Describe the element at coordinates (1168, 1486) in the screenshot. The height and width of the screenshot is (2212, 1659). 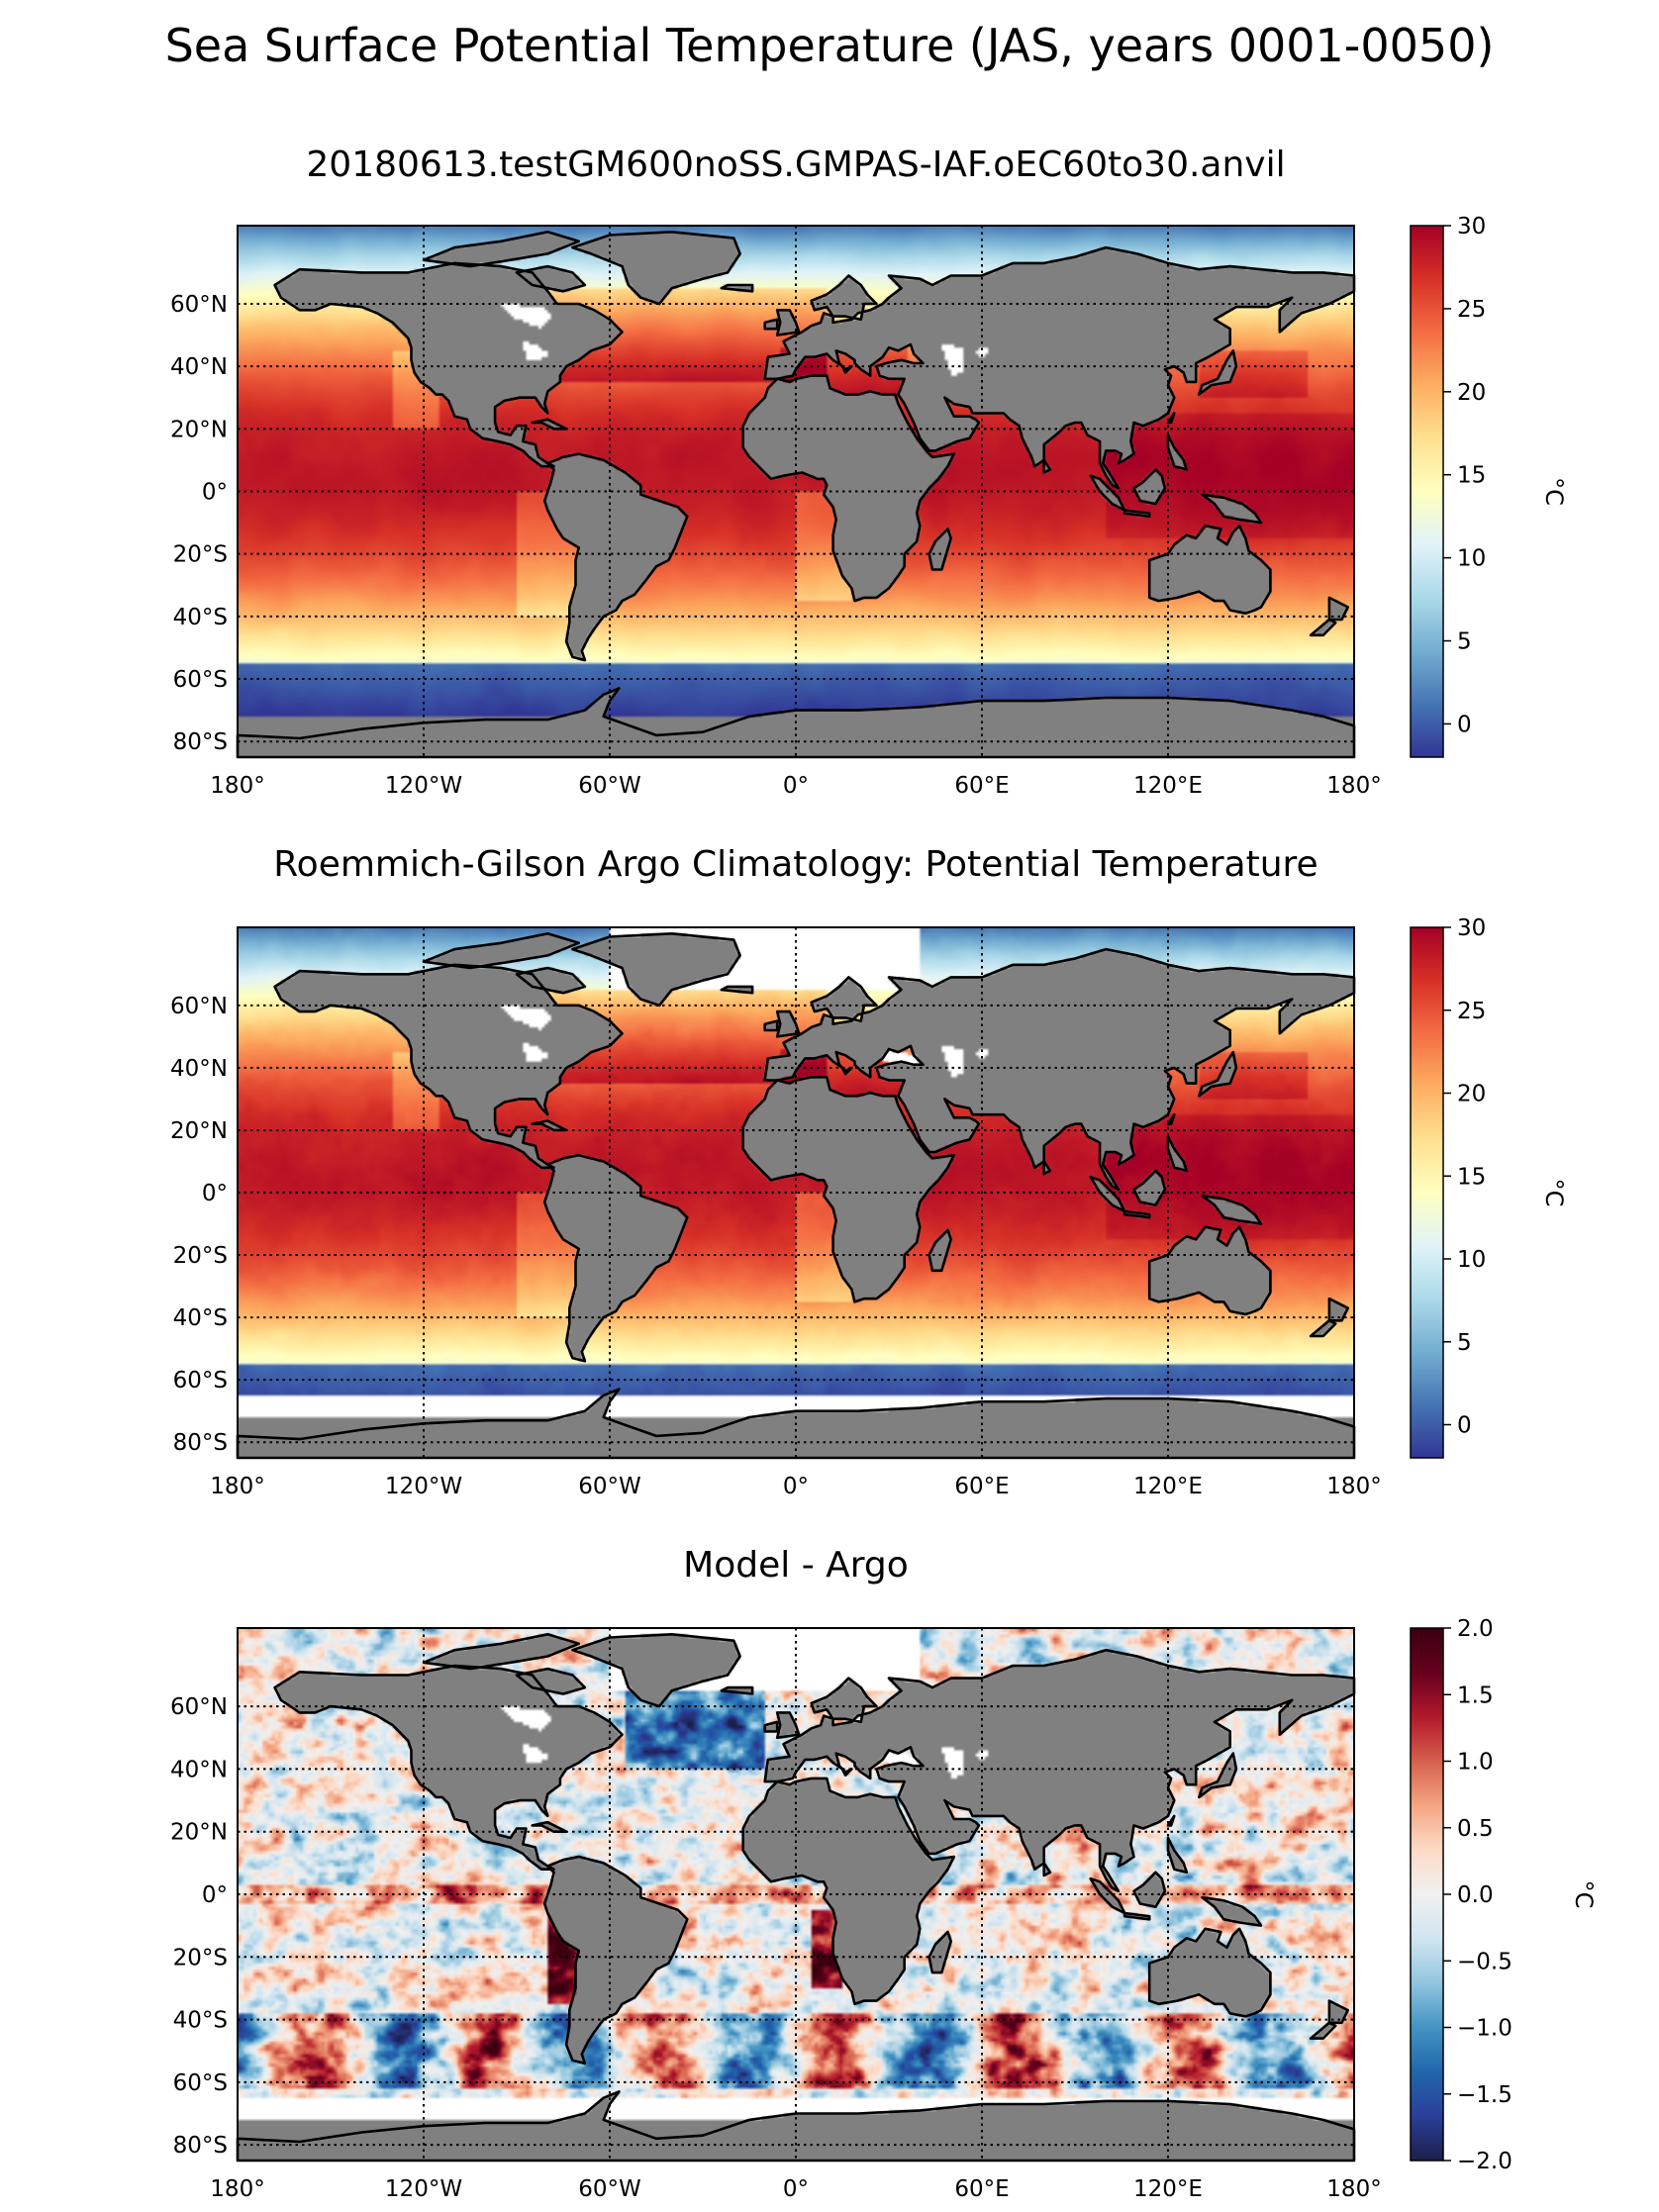
I see `x-tick-label: 120°E` at that location.